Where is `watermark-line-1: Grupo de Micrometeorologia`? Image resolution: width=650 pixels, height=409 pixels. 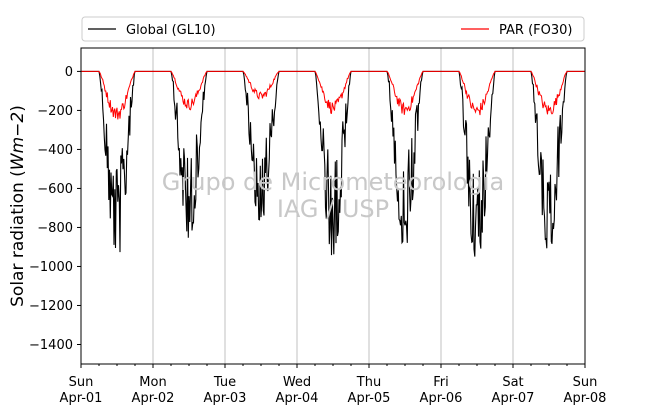 watermark-line-1: Grupo de Micrometeorologia is located at coordinates (333, 182).